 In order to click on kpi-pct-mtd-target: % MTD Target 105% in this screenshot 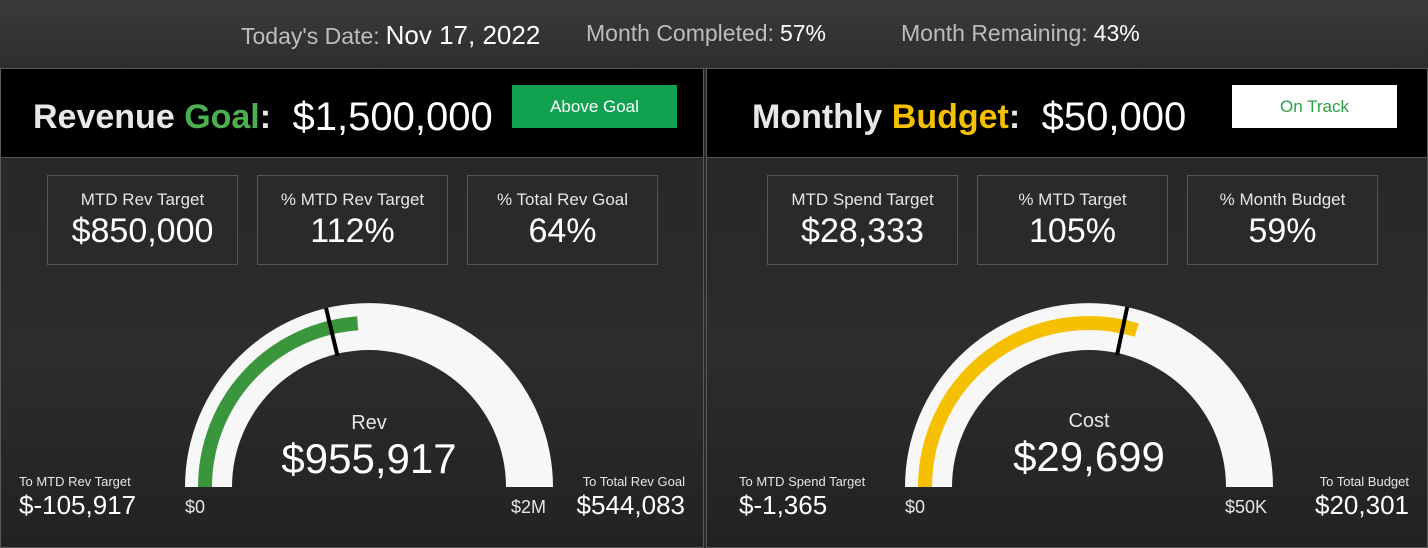, I will do `click(1072, 220)`.